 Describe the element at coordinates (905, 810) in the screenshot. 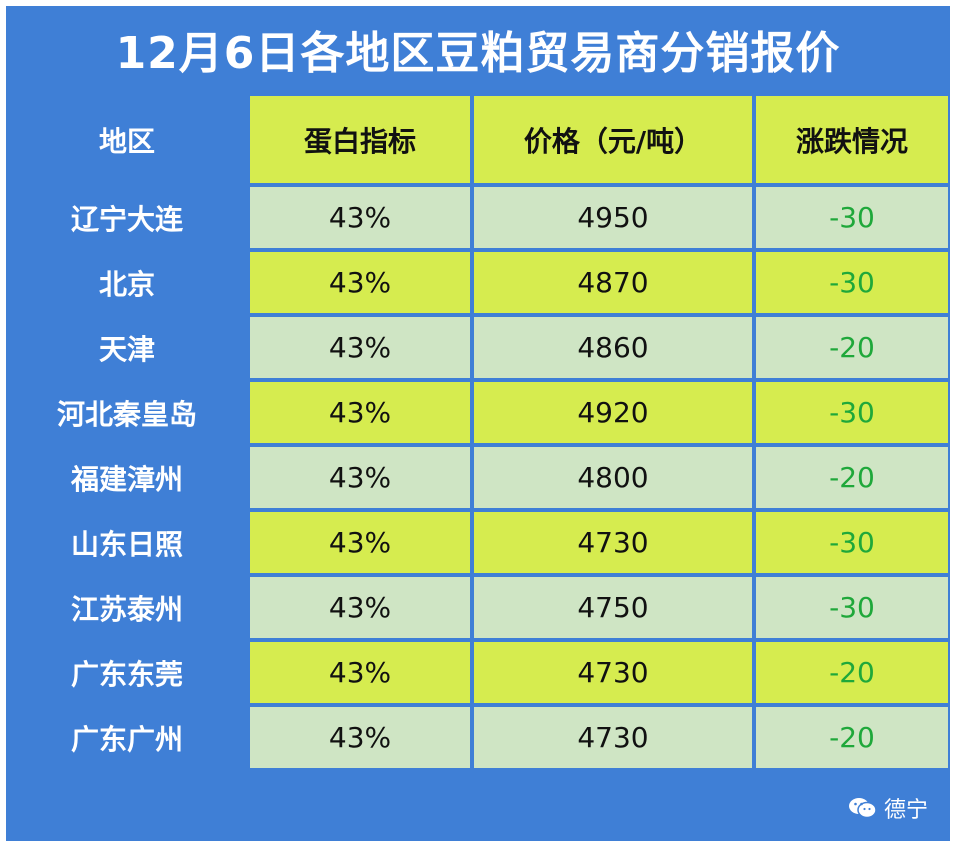

I see `watermark-text: 德宁` at that location.